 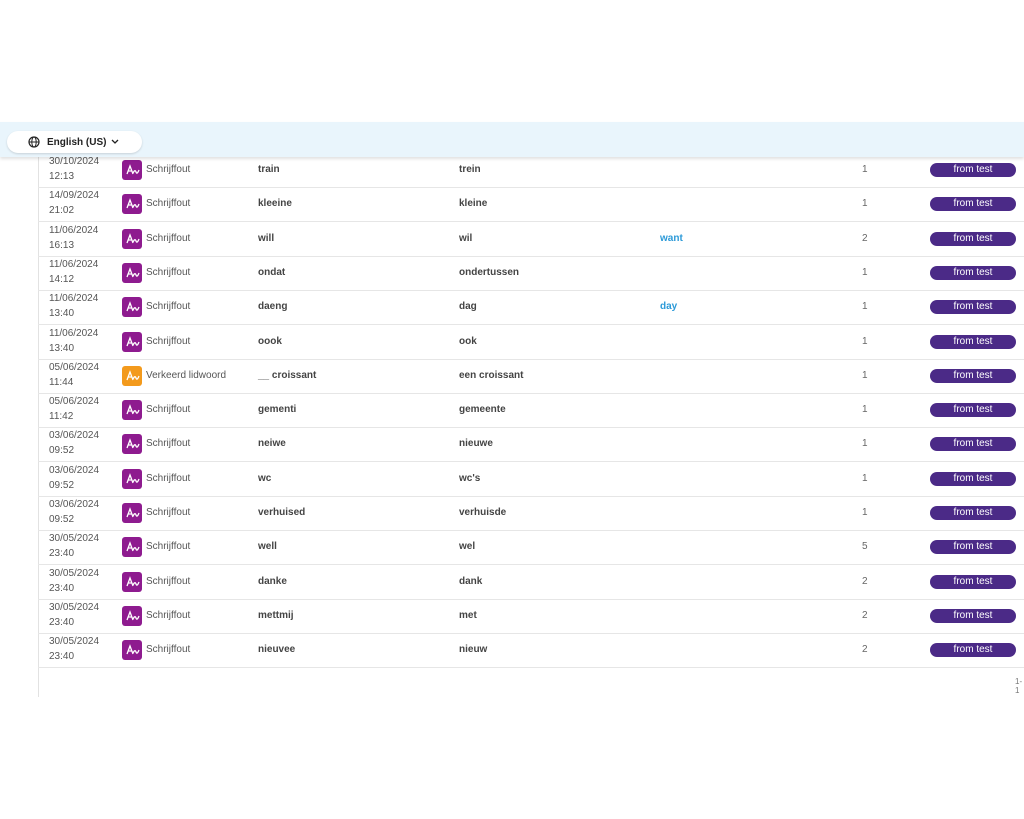 I want to click on wrong-word: __ croissant, so click(x=287, y=375).